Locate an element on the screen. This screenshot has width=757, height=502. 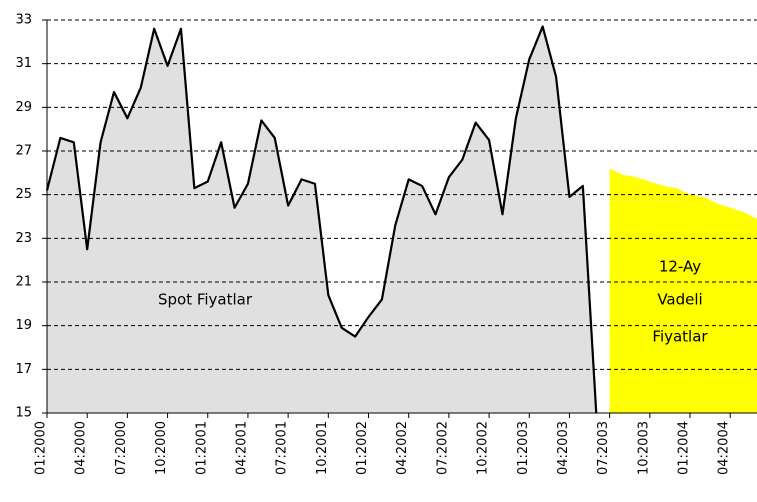
y-tick-label: 25 is located at coordinates (23, 194).